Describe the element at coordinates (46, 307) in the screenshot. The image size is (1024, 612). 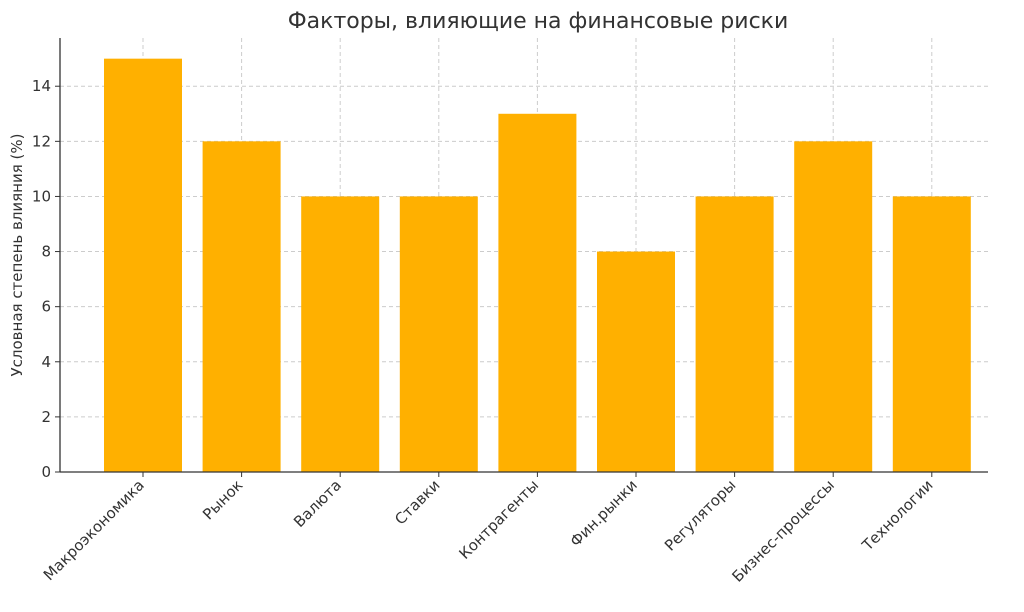
I see `y-tick-label: 6` at that location.